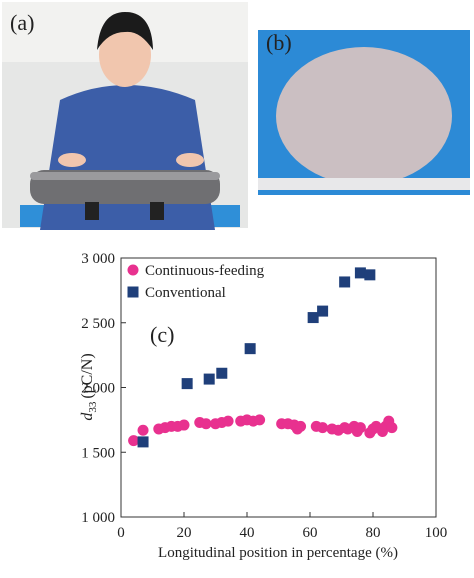  What do you see at coordinates (93, 407) in the screenshot?
I see `y-label-subscript: 33` at bounding box center [93, 407].